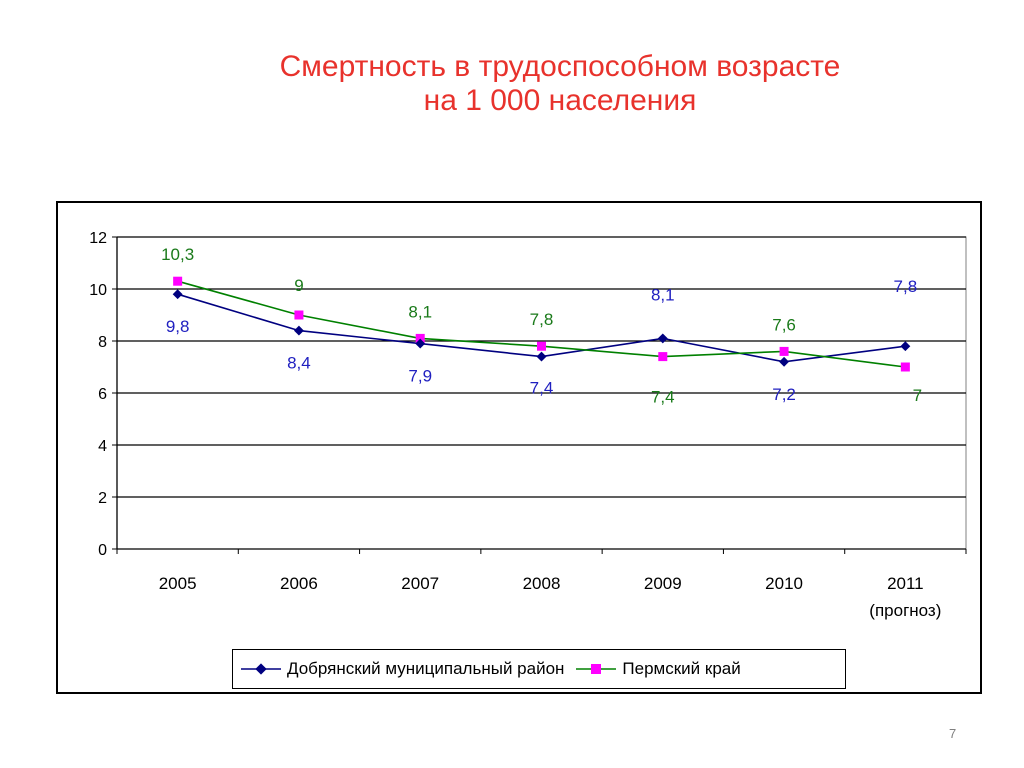  I want to click on point-s0-2010, so click(784, 361).